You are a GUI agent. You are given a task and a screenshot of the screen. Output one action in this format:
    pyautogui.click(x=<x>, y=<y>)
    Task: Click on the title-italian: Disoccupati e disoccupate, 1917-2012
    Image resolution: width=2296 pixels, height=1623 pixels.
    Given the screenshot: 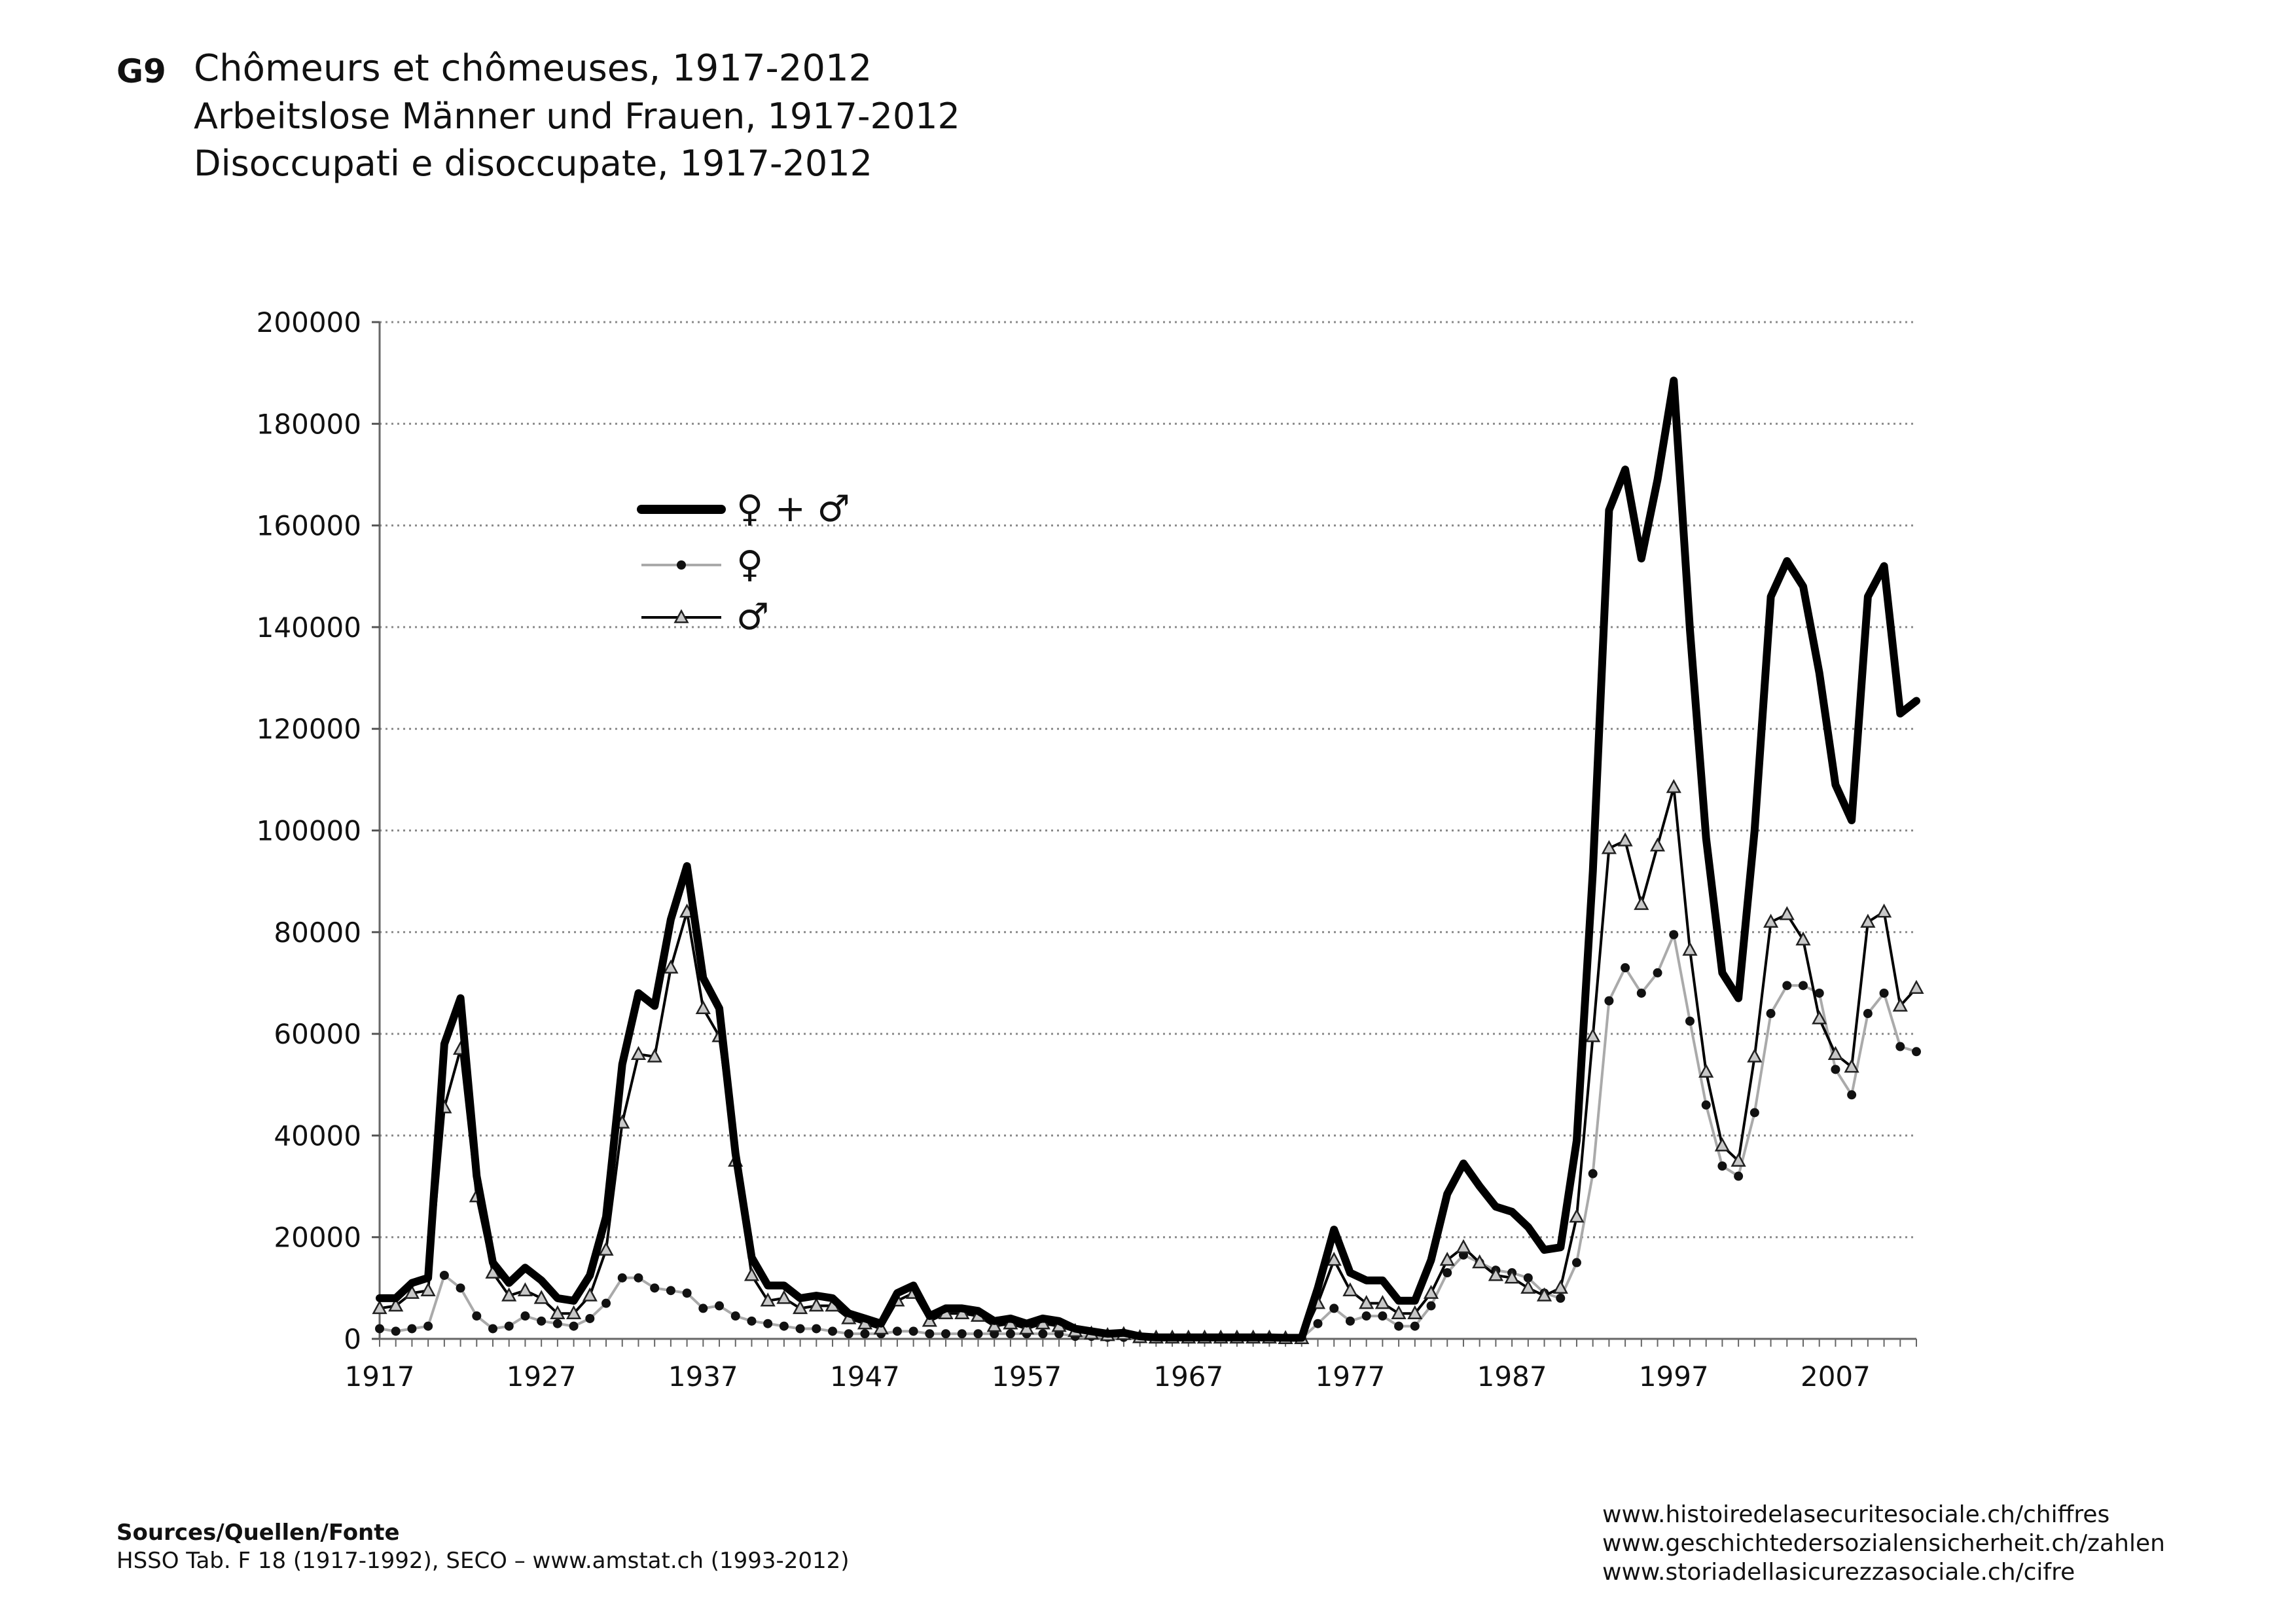 What is the action you would take?
    pyautogui.click(x=533, y=163)
    